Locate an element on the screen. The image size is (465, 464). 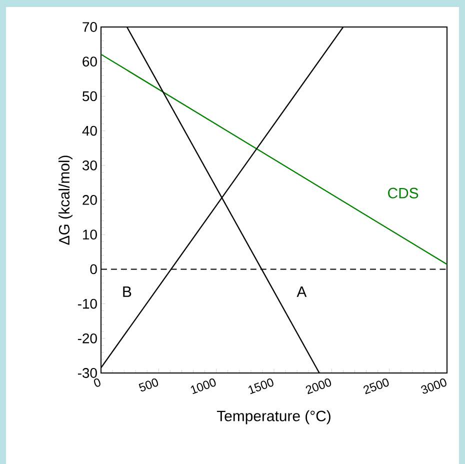
series-label: A is located at coordinates (301, 291).